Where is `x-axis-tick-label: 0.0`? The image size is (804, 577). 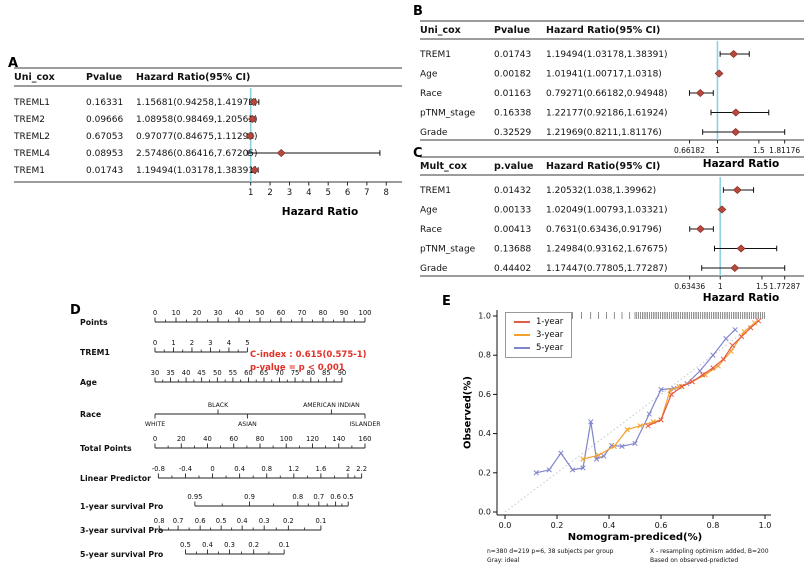 x-axis-tick-label: 0.0 is located at coordinates (505, 525).